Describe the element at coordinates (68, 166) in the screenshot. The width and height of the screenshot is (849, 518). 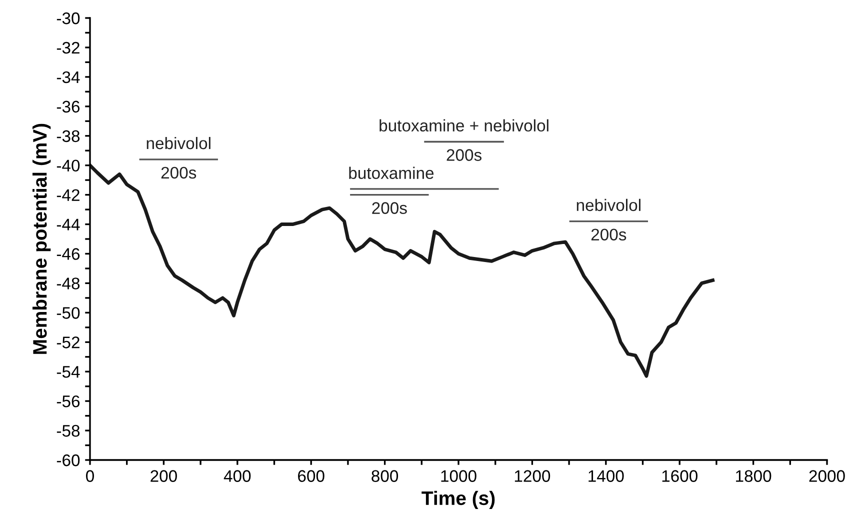
I see `y-tick-label: -40` at that location.